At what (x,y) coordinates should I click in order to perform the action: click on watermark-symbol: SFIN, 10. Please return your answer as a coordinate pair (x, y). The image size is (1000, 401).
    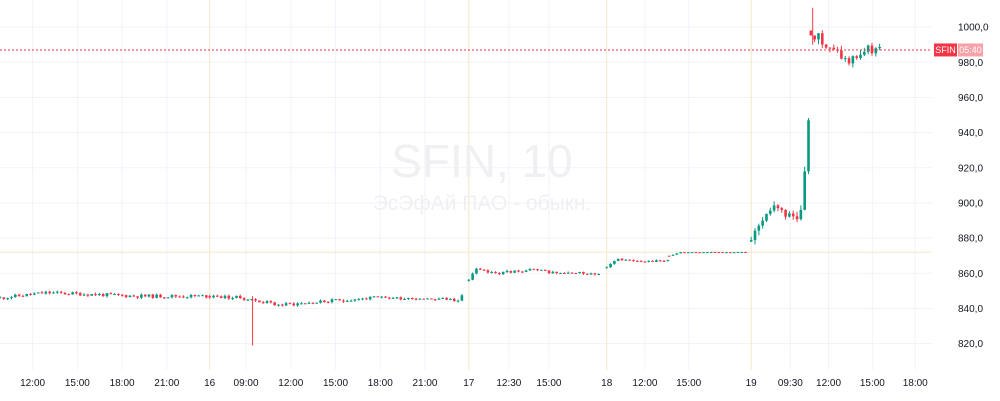
    Looking at the image, I should click on (482, 161).